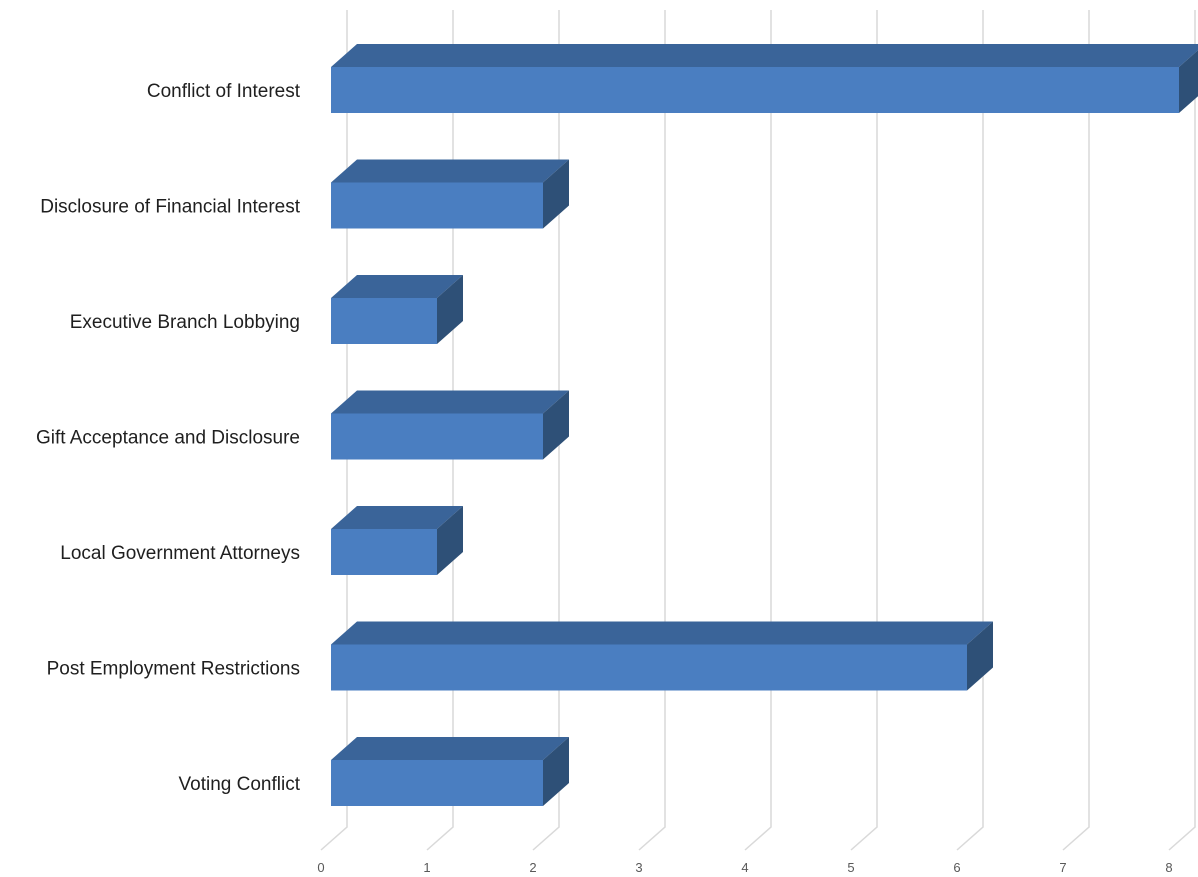  Describe the element at coordinates (532, 867) in the screenshot. I see `x-tick-label: 2` at that location.